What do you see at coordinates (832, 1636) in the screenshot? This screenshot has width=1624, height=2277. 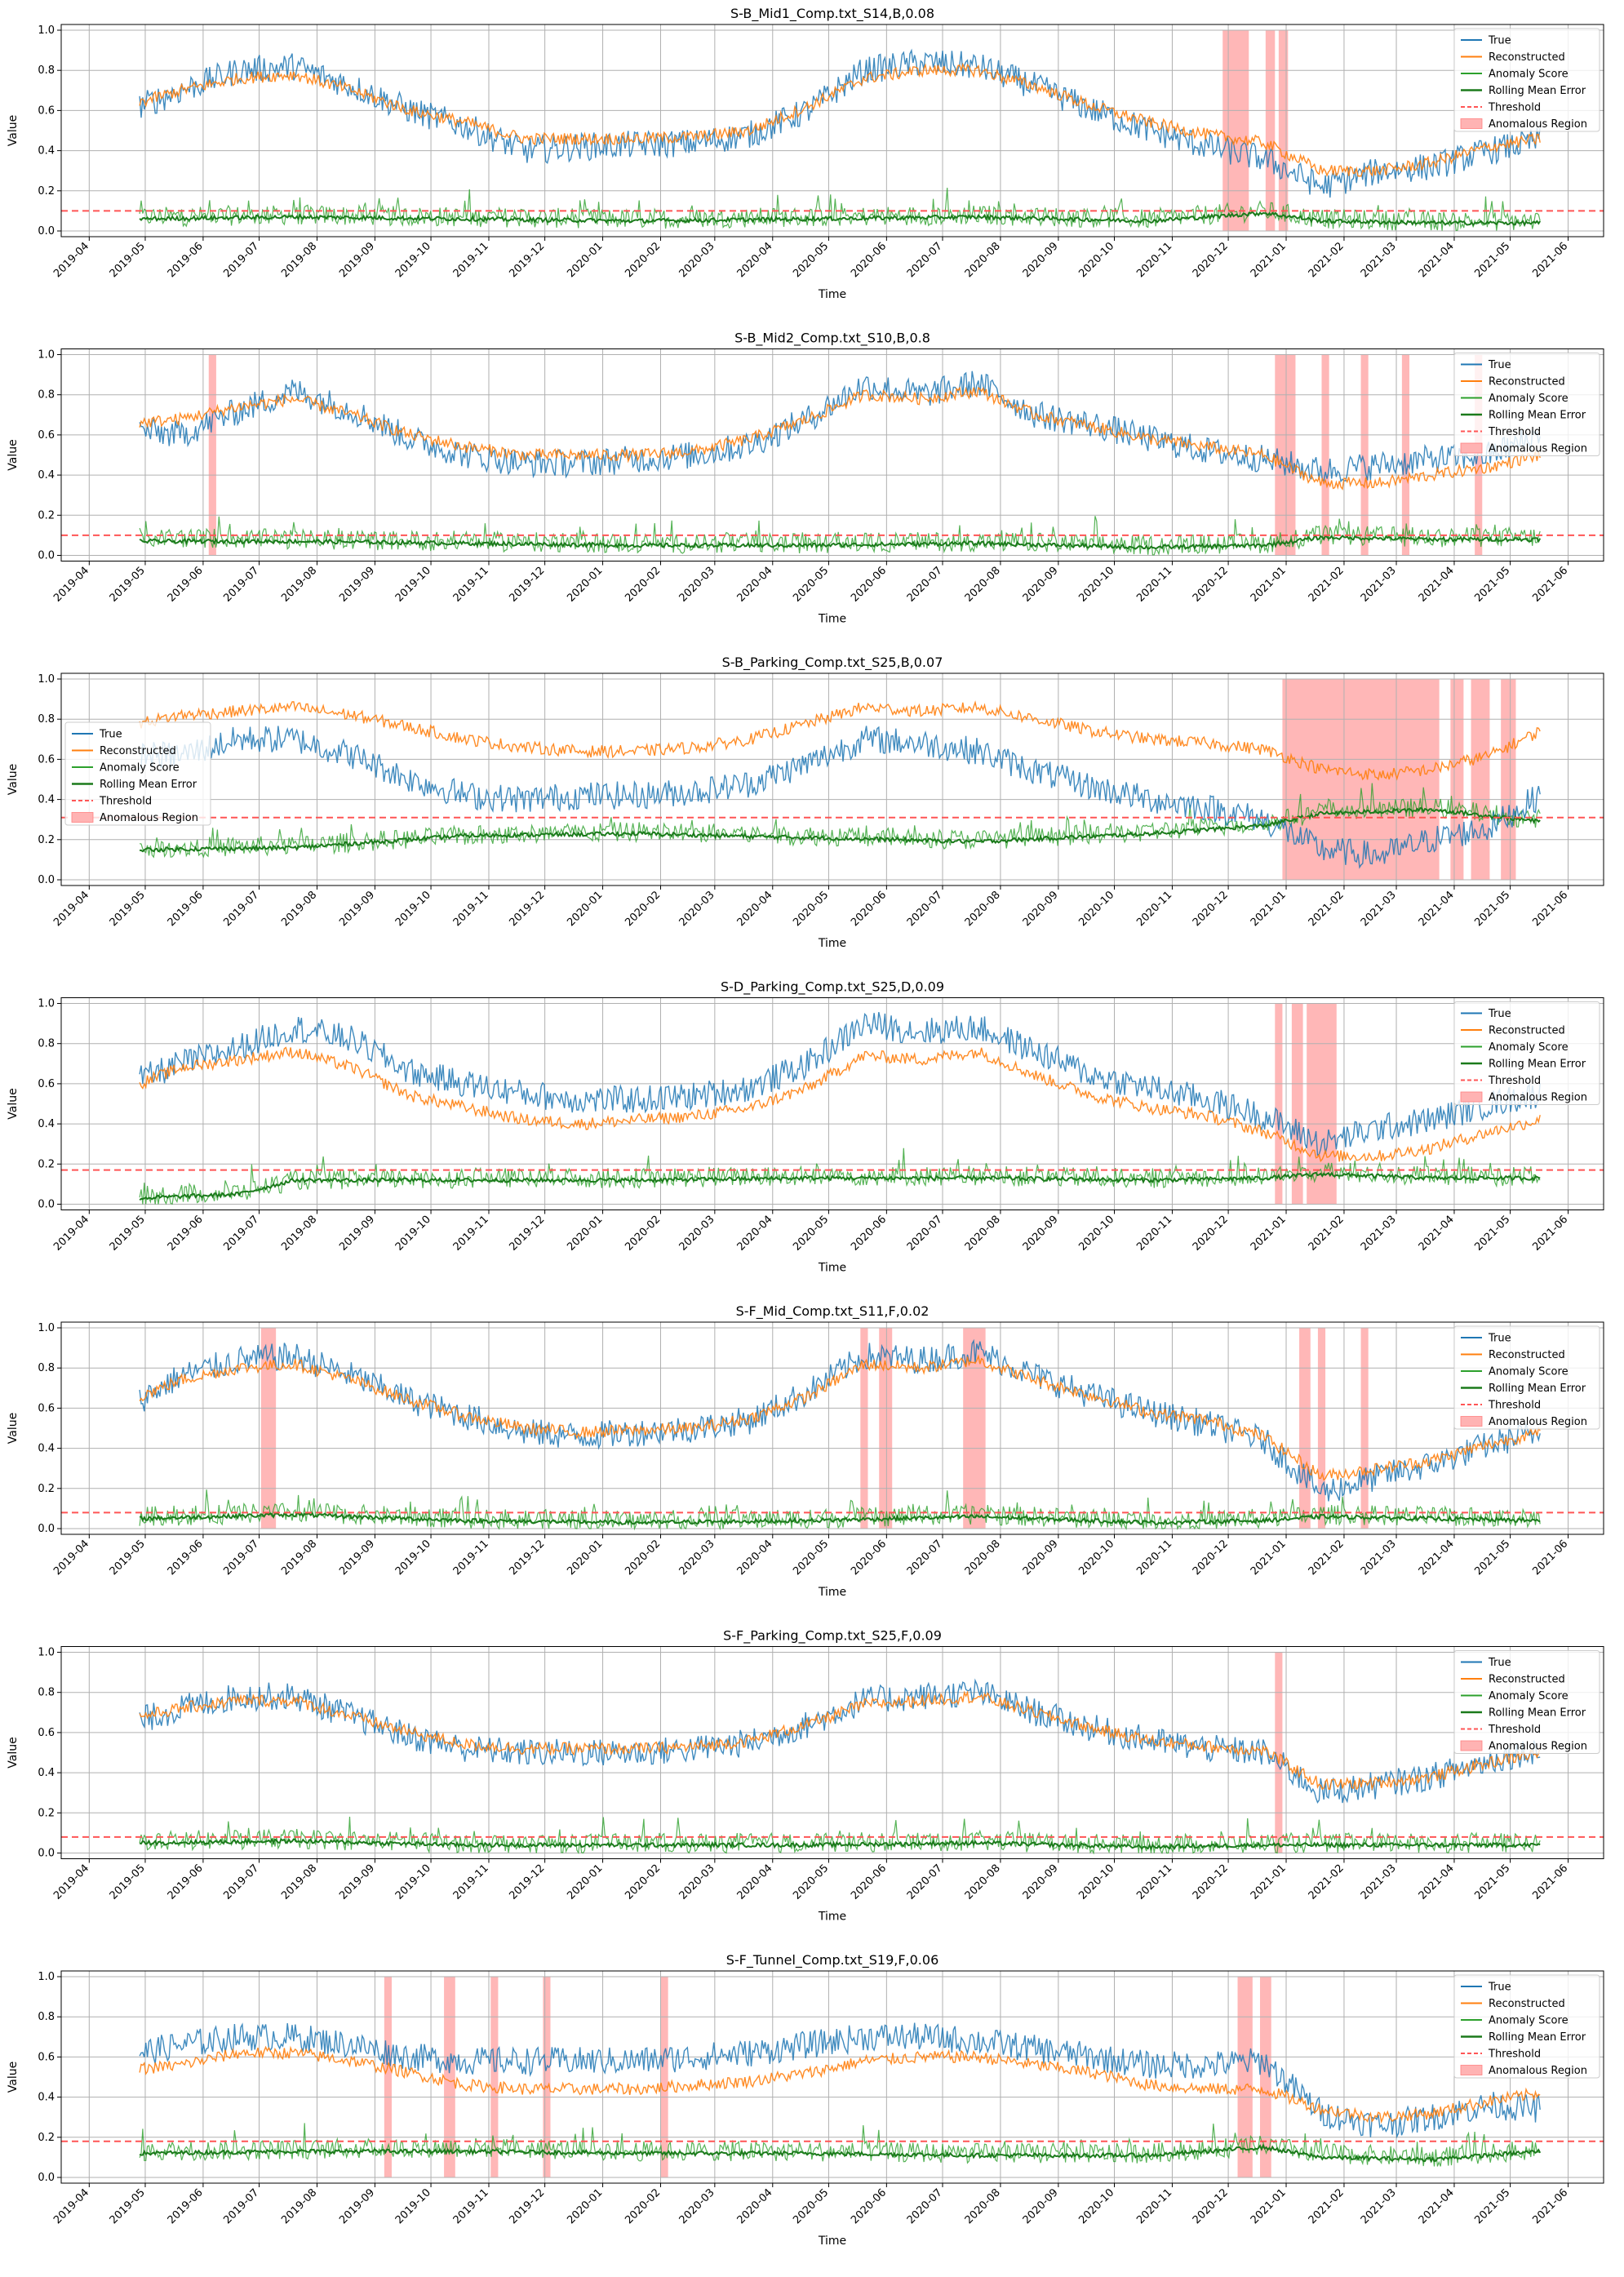 I see `chart-title: S-F_Parking_Comp.txt_S25,F,0.09` at bounding box center [832, 1636].